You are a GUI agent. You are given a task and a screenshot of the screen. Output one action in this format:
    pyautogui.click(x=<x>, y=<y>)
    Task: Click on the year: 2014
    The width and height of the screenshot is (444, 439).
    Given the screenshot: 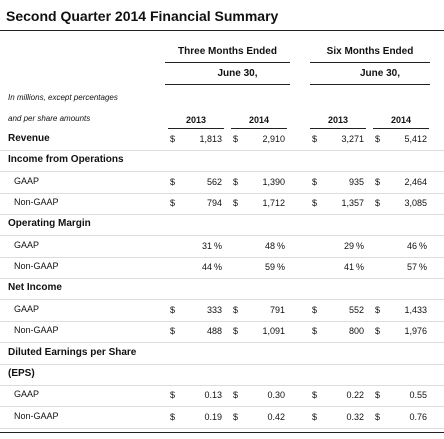 What is the action you would take?
    pyautogui.click(x=259, y=120)
    